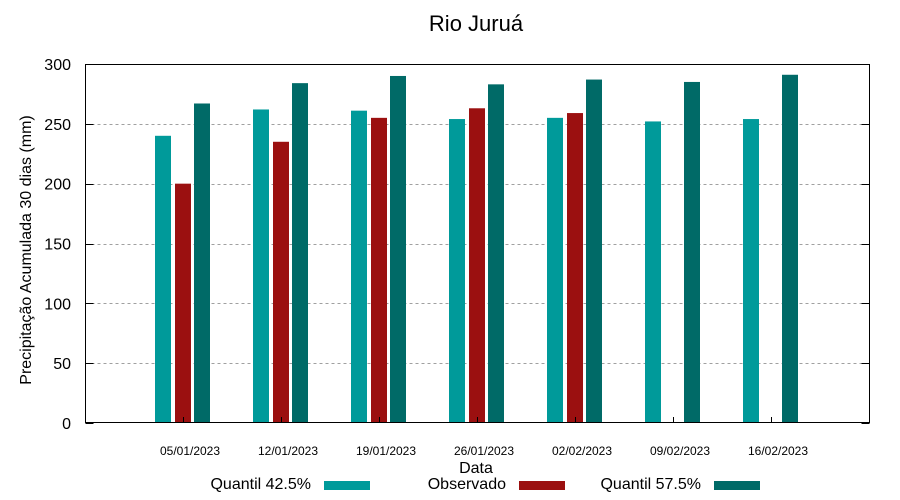 This screenshot has height=500, width=900. Describe the element at coordinates (582, 451) in the screenshot. I see `x-tick-label: 02/02/2023` at that location.